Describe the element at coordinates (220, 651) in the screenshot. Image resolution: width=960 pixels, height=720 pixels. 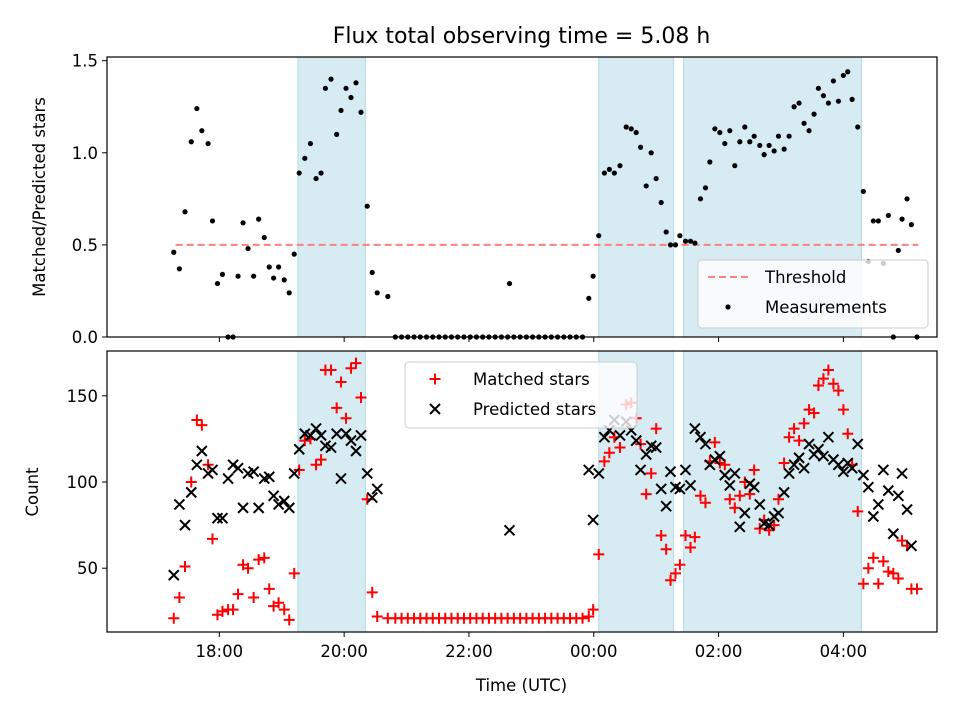
I see `x-tick-label: 18:00` at that location.